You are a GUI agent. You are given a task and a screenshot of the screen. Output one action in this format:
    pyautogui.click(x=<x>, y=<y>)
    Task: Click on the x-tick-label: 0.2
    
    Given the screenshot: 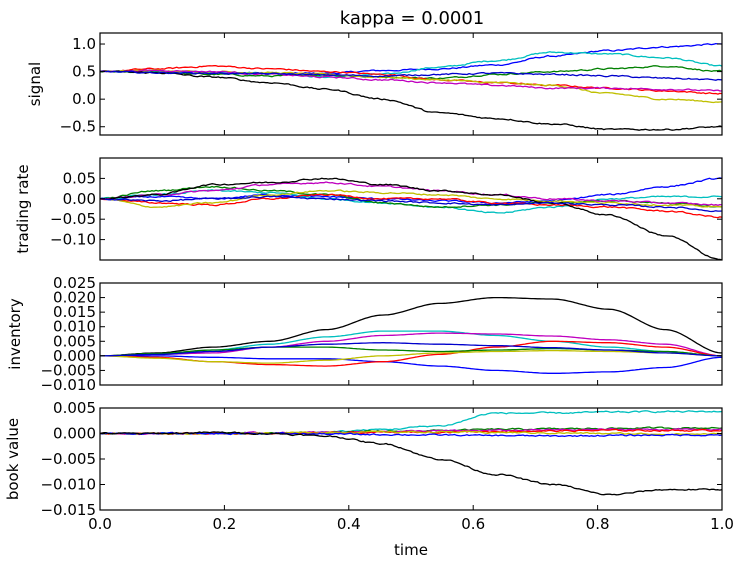 What is the action you would take?
    pyautogui.click(x=224, y=524)
    